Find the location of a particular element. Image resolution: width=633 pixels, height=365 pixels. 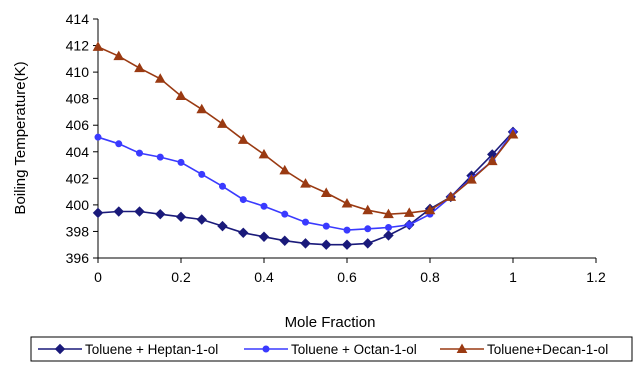

y-tick-label: 398 is located at coordinates (78, 231).